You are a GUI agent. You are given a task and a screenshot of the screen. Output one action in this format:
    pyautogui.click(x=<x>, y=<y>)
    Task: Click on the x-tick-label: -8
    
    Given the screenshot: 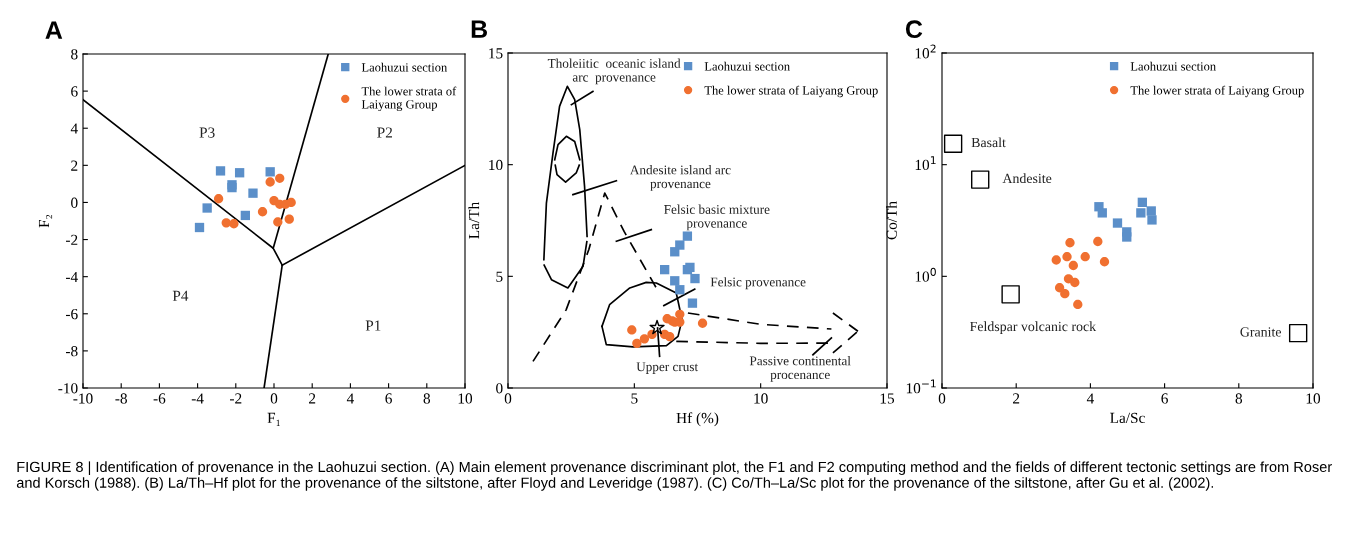 What is the action you would take?
    pyautogui.click(x=121, y=398)
    